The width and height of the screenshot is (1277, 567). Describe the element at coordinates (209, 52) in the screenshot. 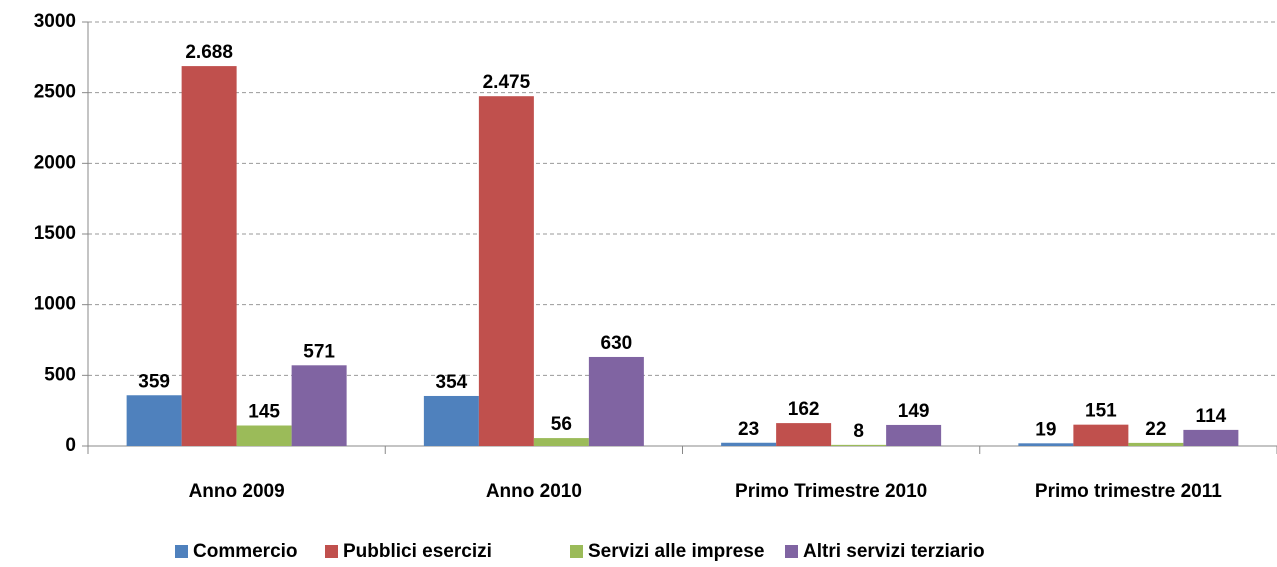

I see `data-label: 2.688` at that location.